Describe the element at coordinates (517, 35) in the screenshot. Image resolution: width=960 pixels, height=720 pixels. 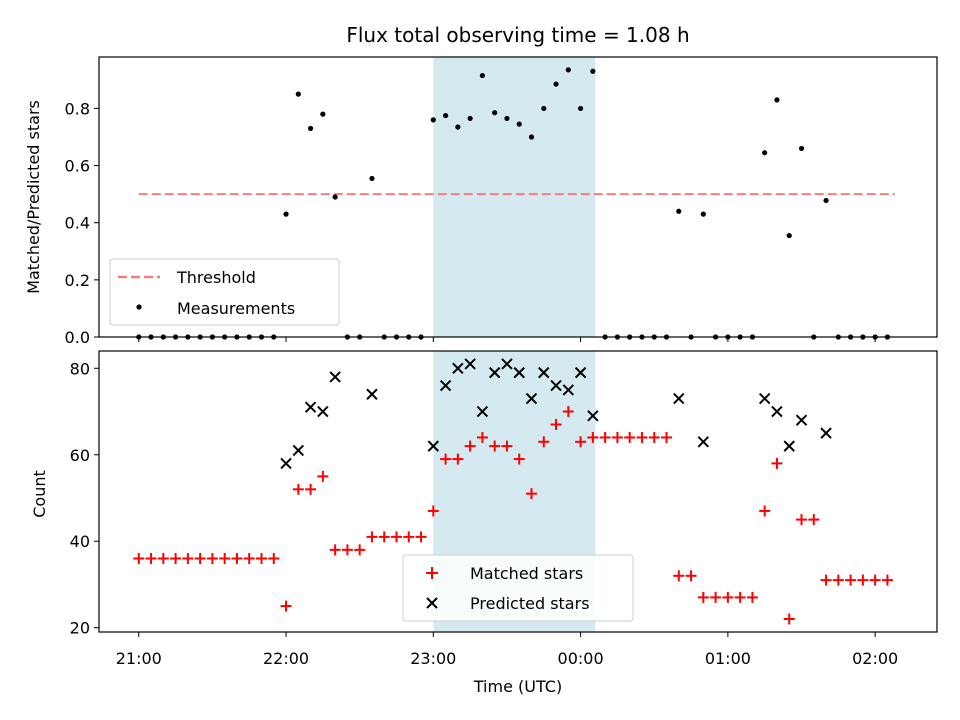
I see `chart-title: Flux total observing time = 1.08 h` at that location.